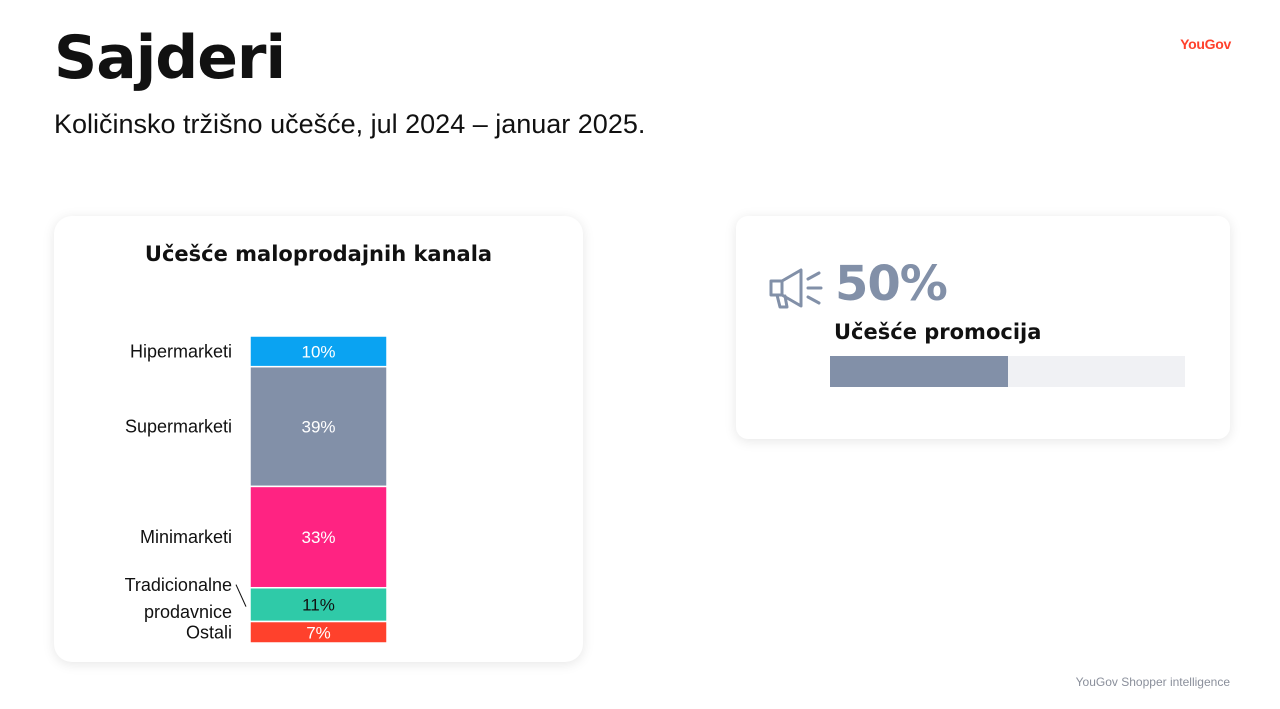 This screenshot has width=1280, height=709. I want to click on category-label-2: Minimarketi, so click(186, 537).